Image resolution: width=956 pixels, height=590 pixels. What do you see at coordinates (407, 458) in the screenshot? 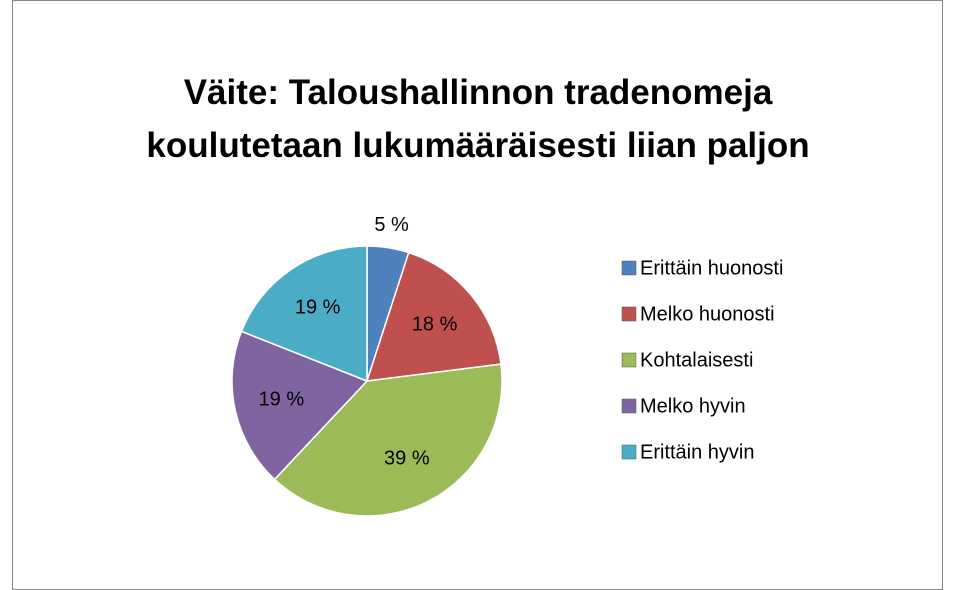
I see `data-label: 39 %` at bounding box center [407, 458].